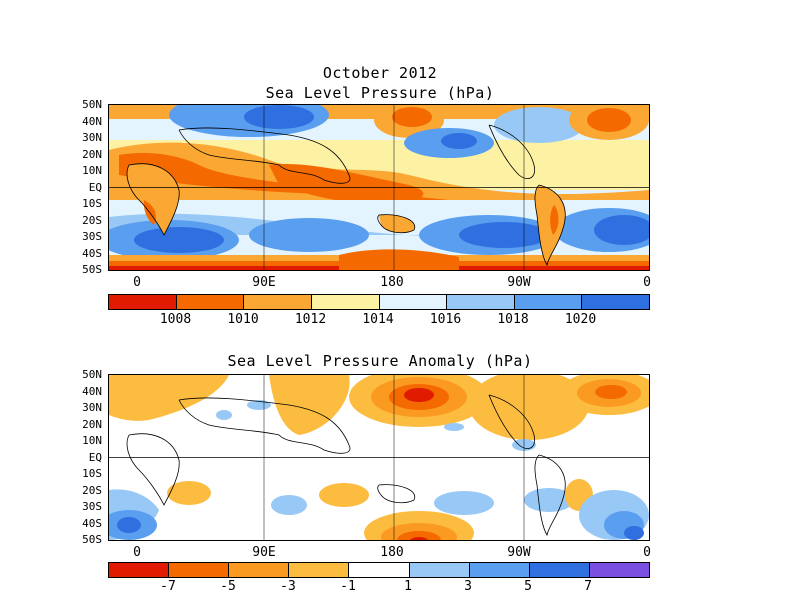 The height and width of the screenshot is (600, 800). Describe the element at coordinates (92, 407) in the screenshot. I see `anomaly-lat-label: 30N` at that location.